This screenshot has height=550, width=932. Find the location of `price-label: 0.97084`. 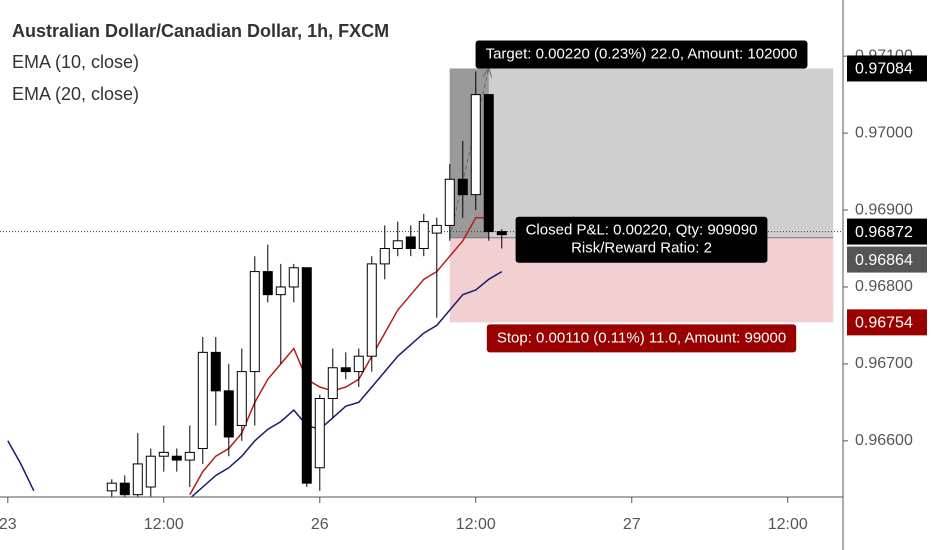

price-label: 0.97084 is located at coordinates (884, 69).